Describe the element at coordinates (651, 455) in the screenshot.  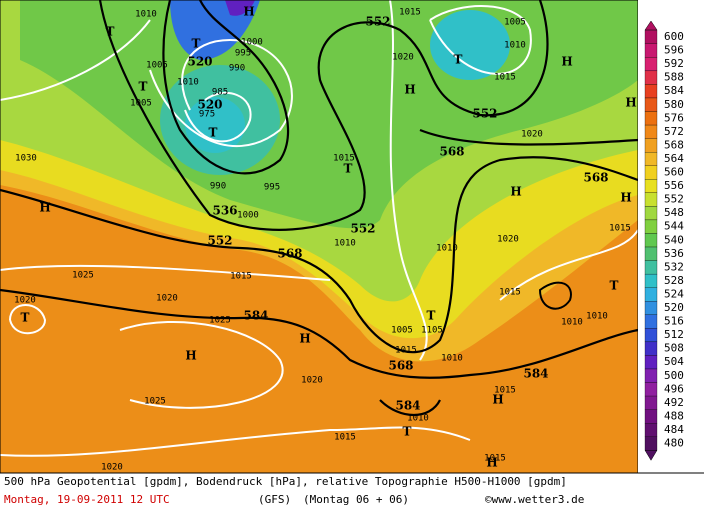
I see `colorbar-bottom-arrow` at that location.